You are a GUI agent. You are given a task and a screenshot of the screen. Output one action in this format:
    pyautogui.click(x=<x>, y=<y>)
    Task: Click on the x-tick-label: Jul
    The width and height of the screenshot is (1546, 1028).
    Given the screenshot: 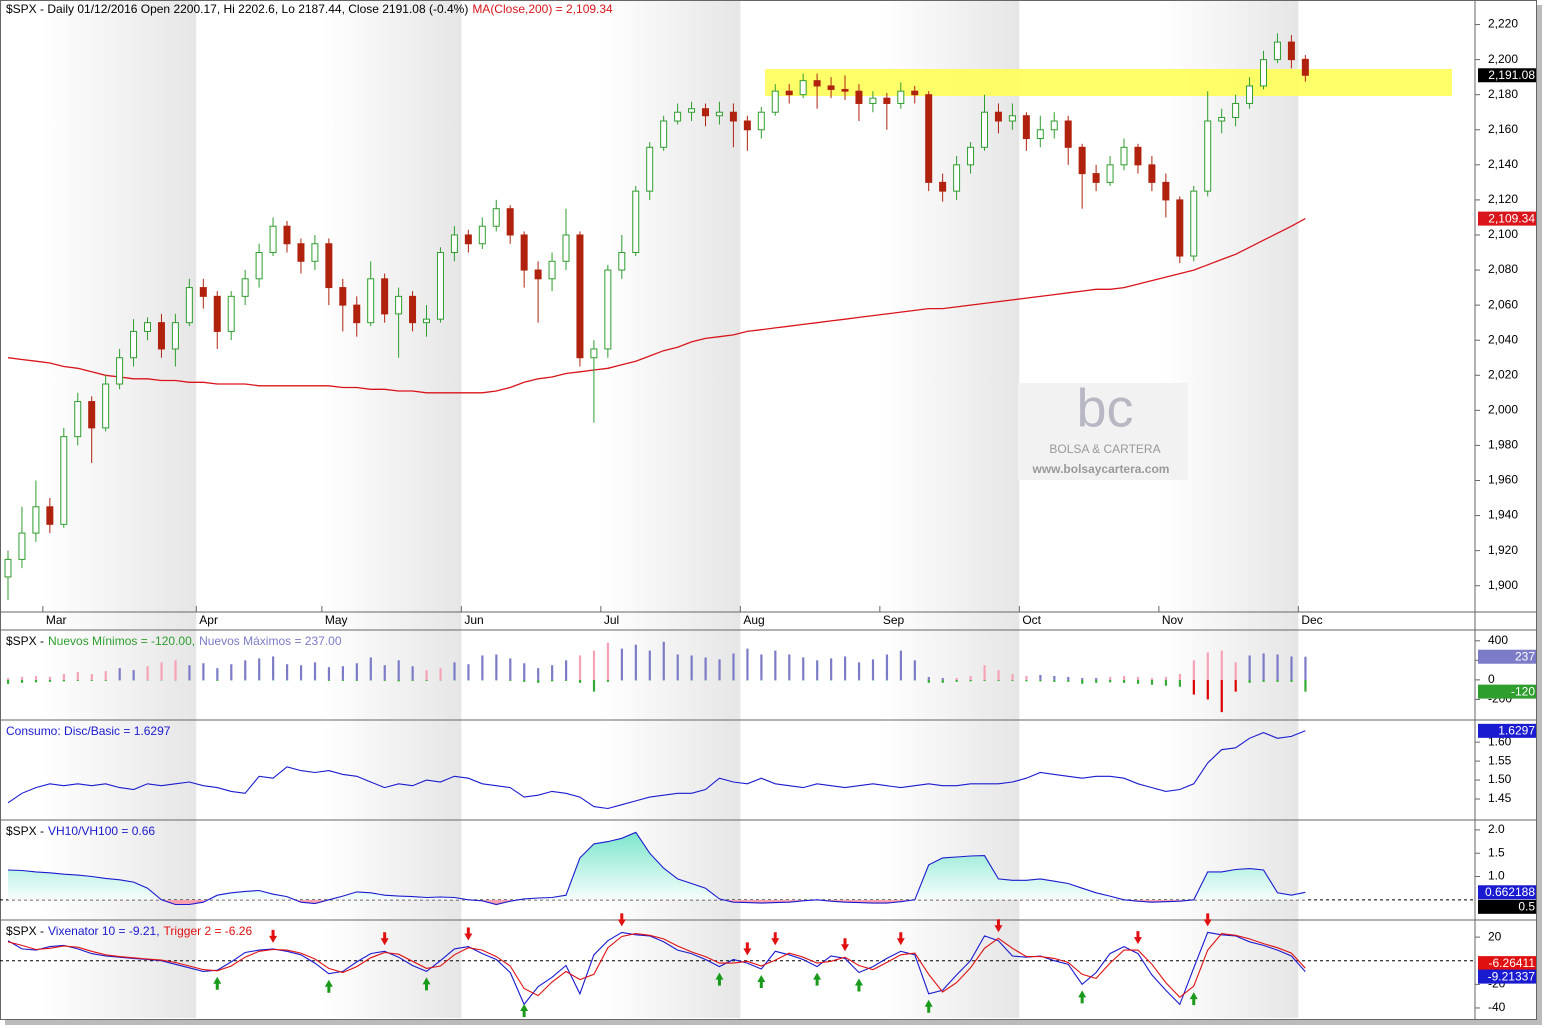 What is the action you would take?
    pyautogui.click(x=611, y=620)
    